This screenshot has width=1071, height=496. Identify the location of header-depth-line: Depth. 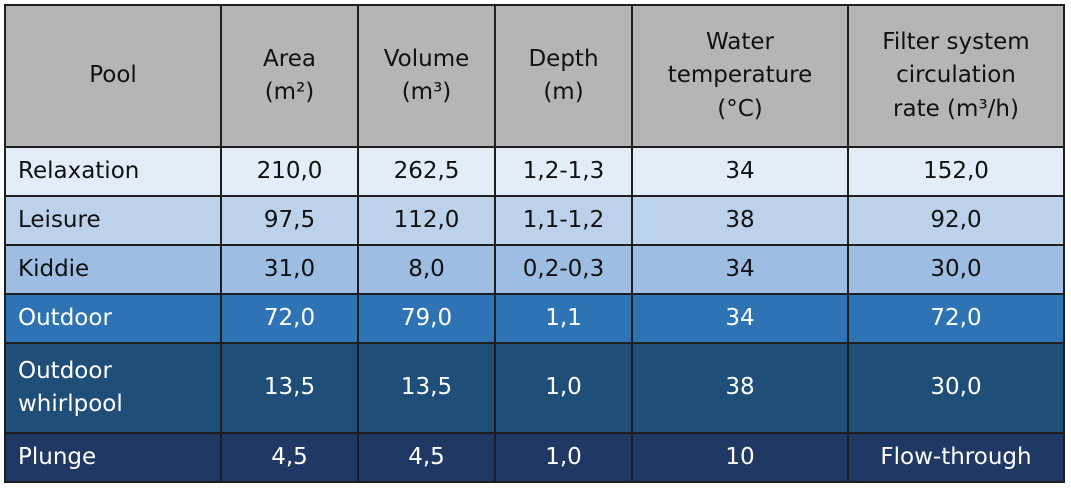
(563, 58).